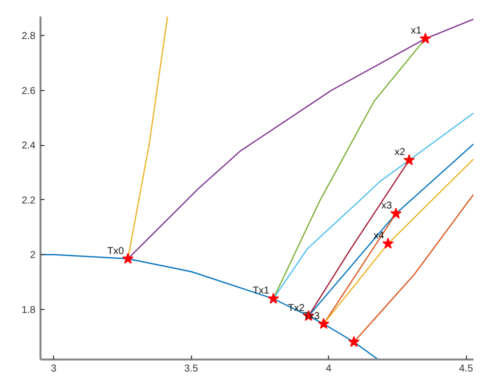 The height and width of the screenshot is (389, 503). I want to click on annotation: Tx1, so click(261, 291).